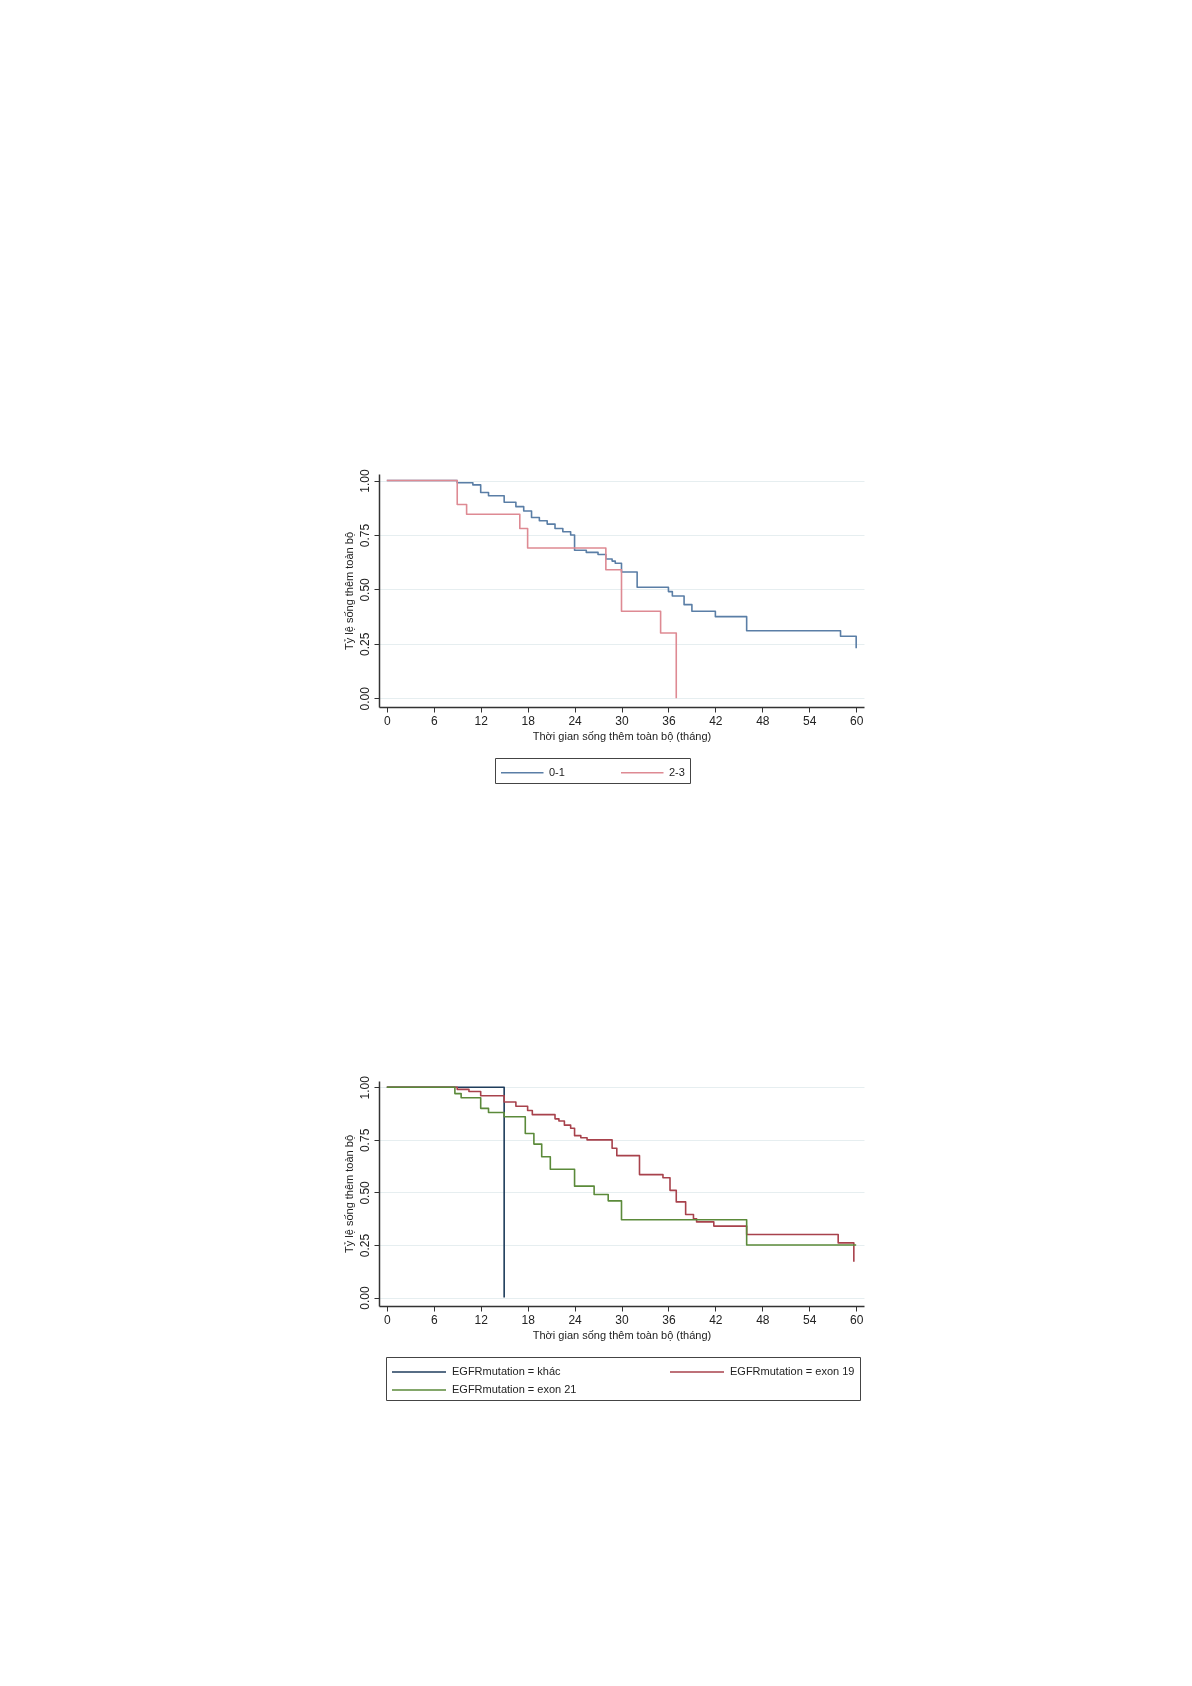 The width and height of the screenshot is (1192, 1686). I want to click on legend-label: EGFRmutation = khác, so click(507, 1371).